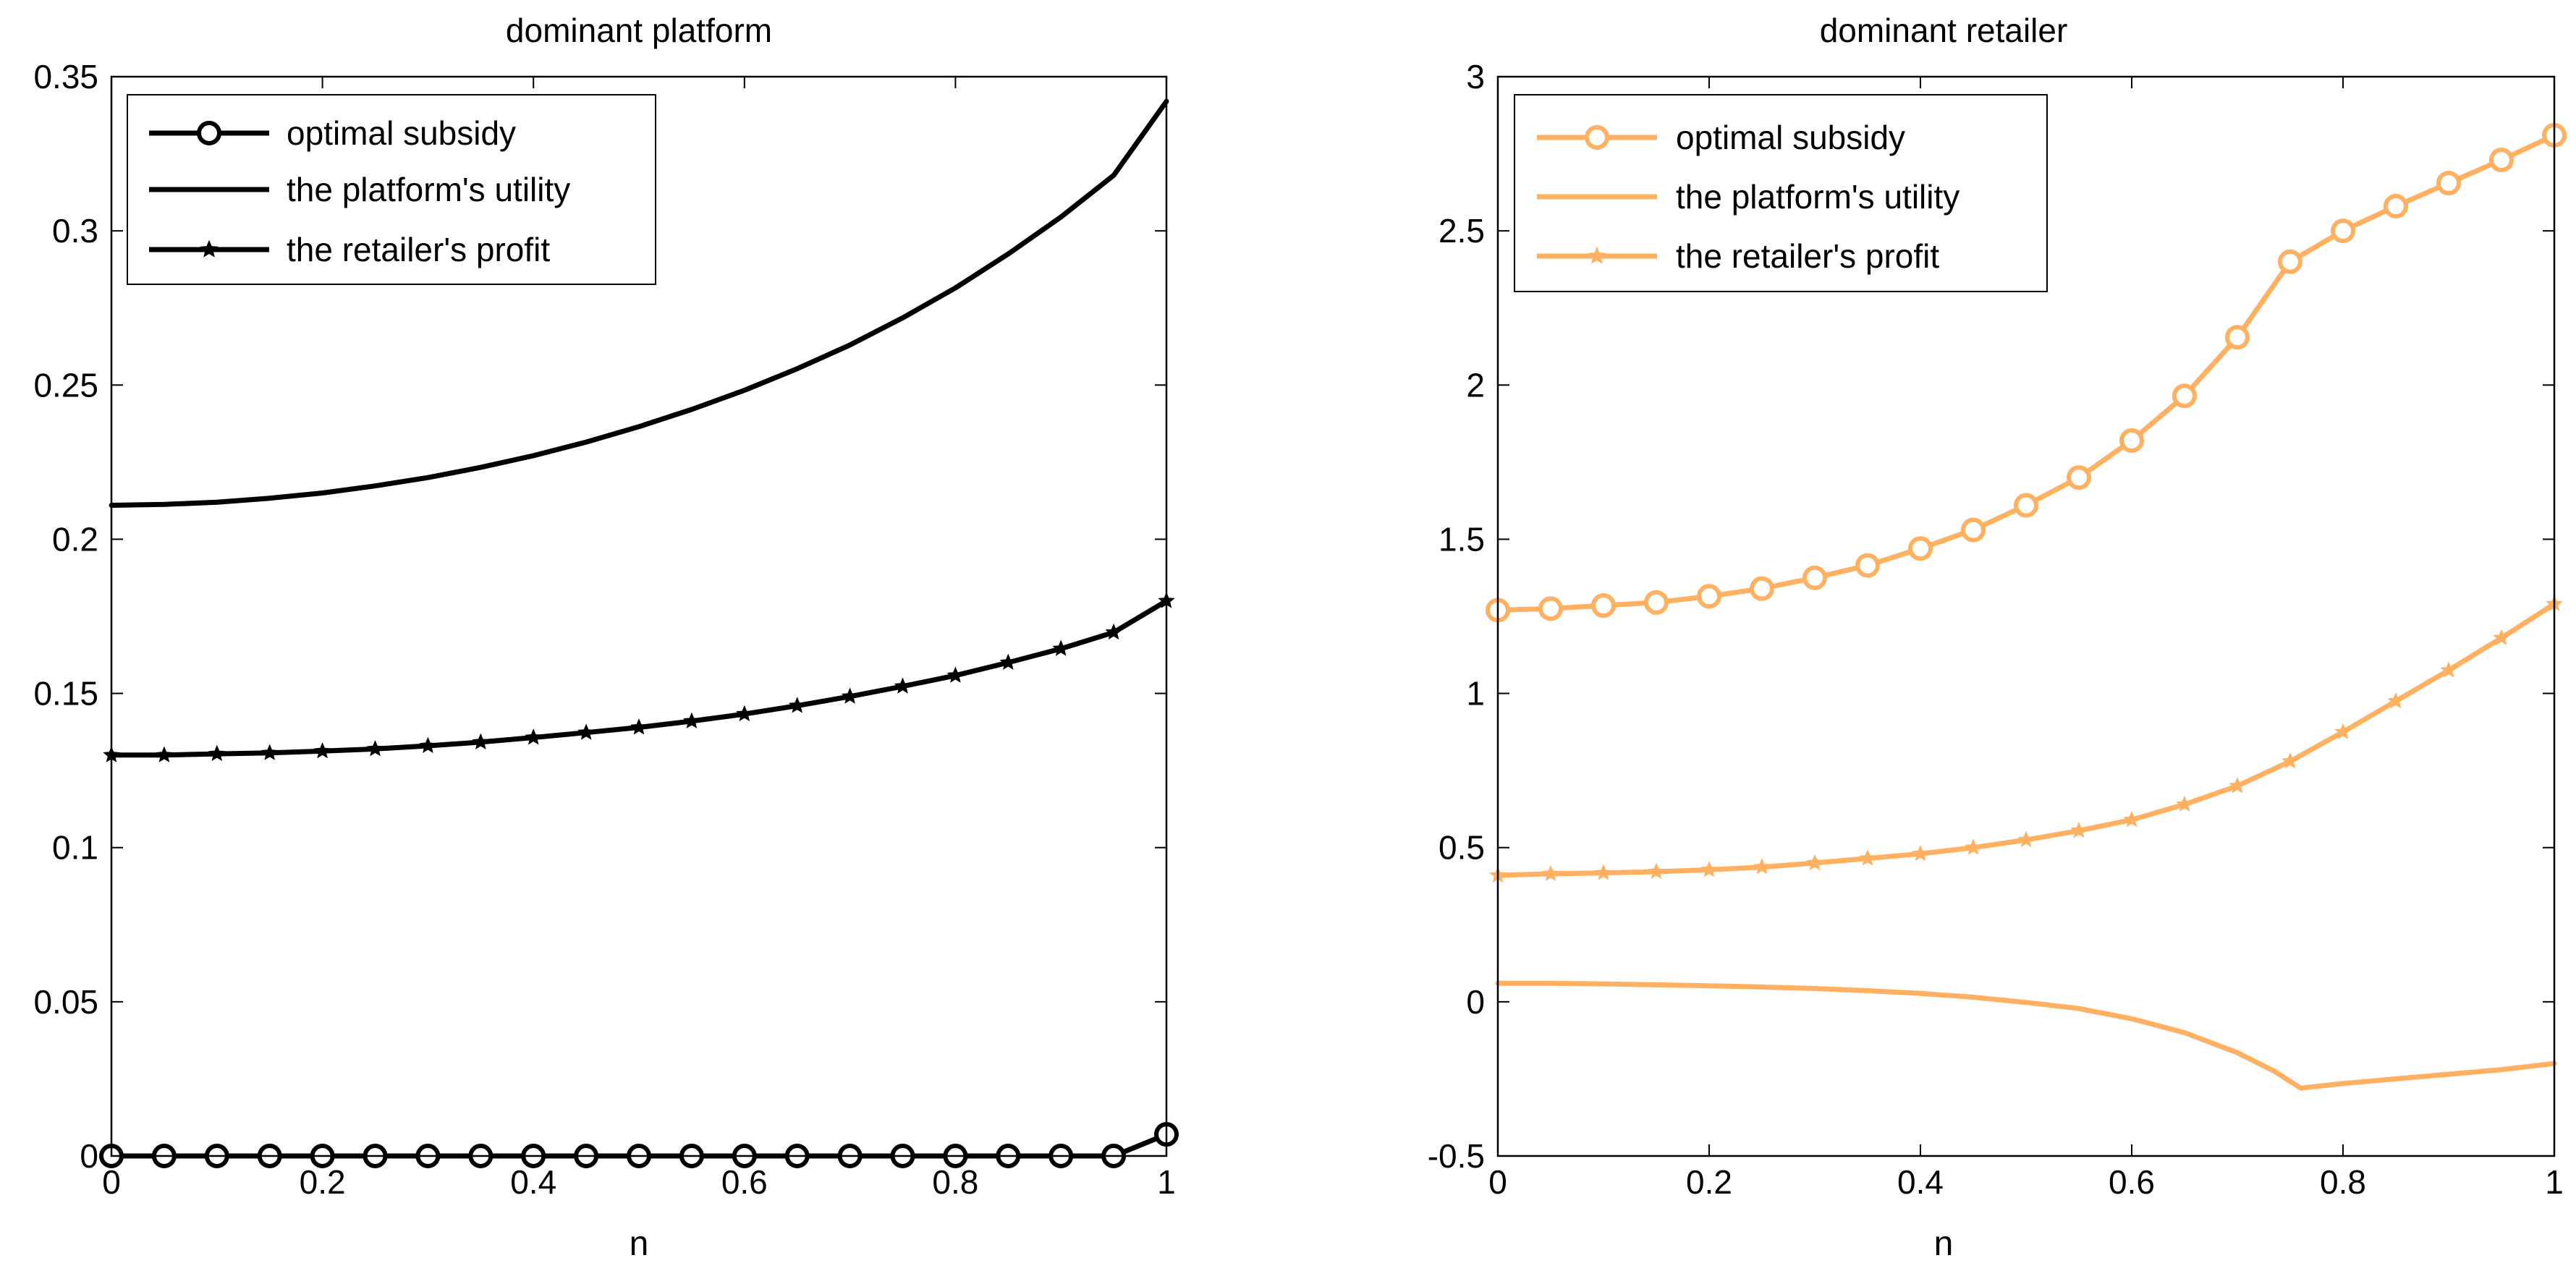 This screenshot has width=2576, height=1271. Describe the element at coordinates (1475, 385) in the screenshot. I see `y-tick-label: 2` at that location.